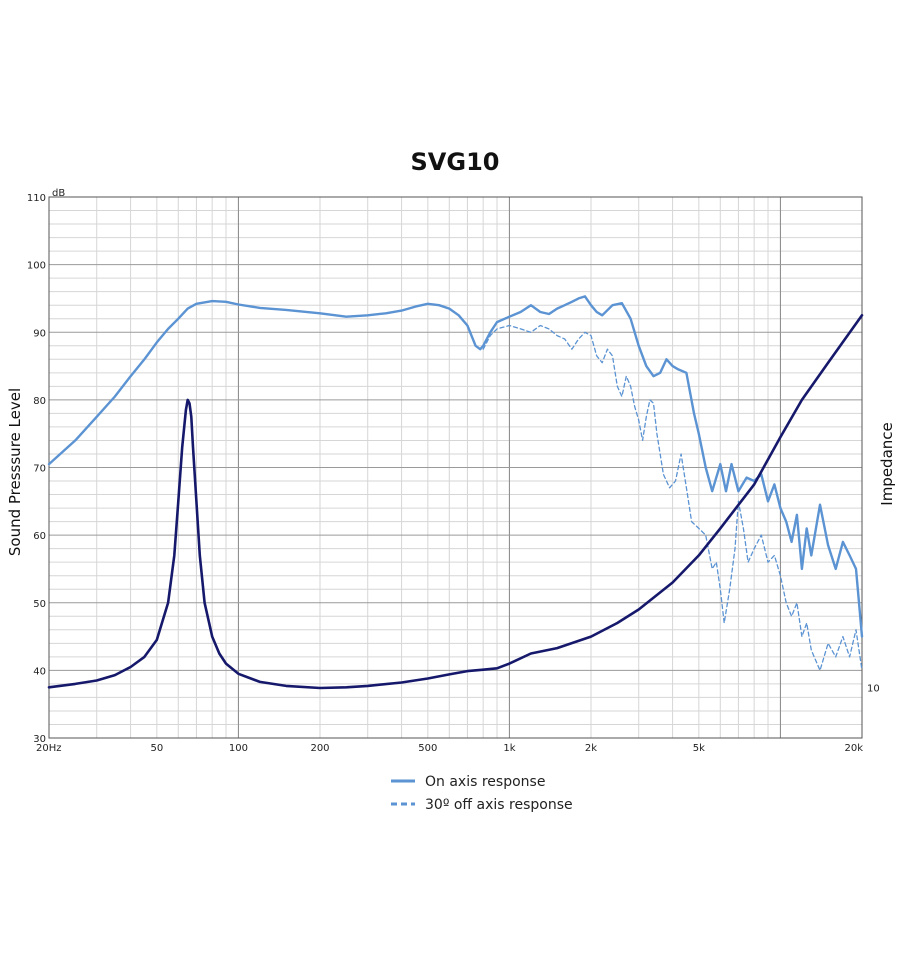 Image resolution: width=900 pixels, height=962 pixels. I want to click on x-tick-label: 50, so click(156, 748).